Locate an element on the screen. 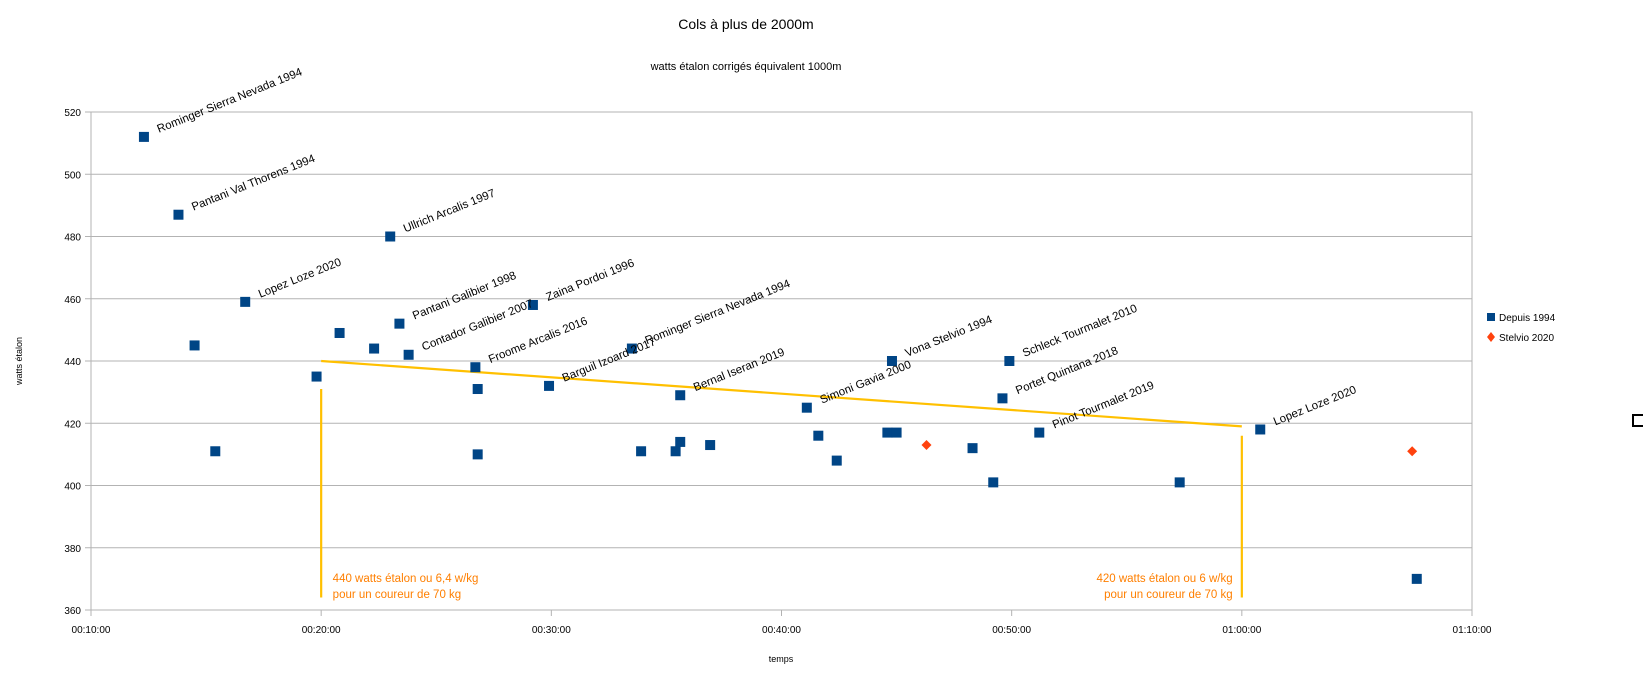 The image size is (1643, 686). y-tick-label: 440 is located at coordinates (72, 362).